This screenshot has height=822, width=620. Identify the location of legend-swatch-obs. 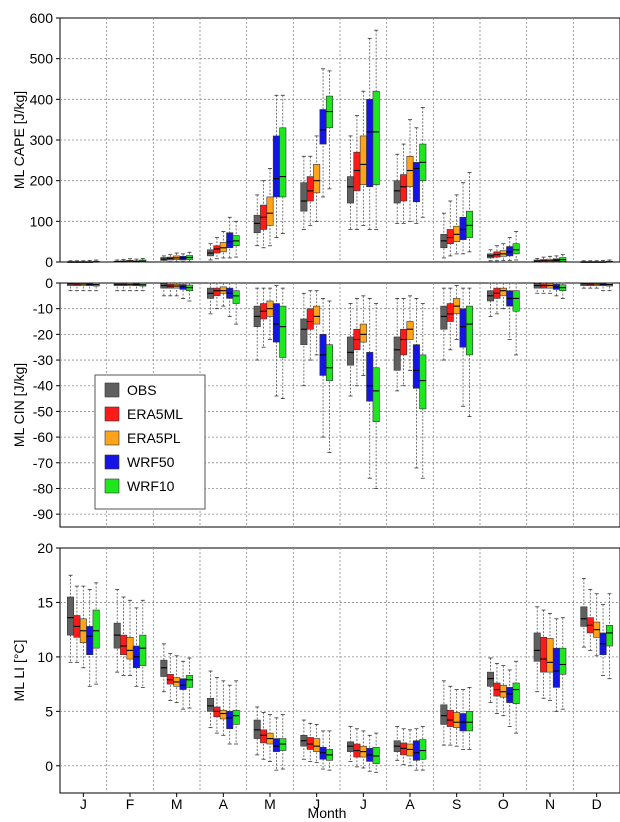
(112, 390).